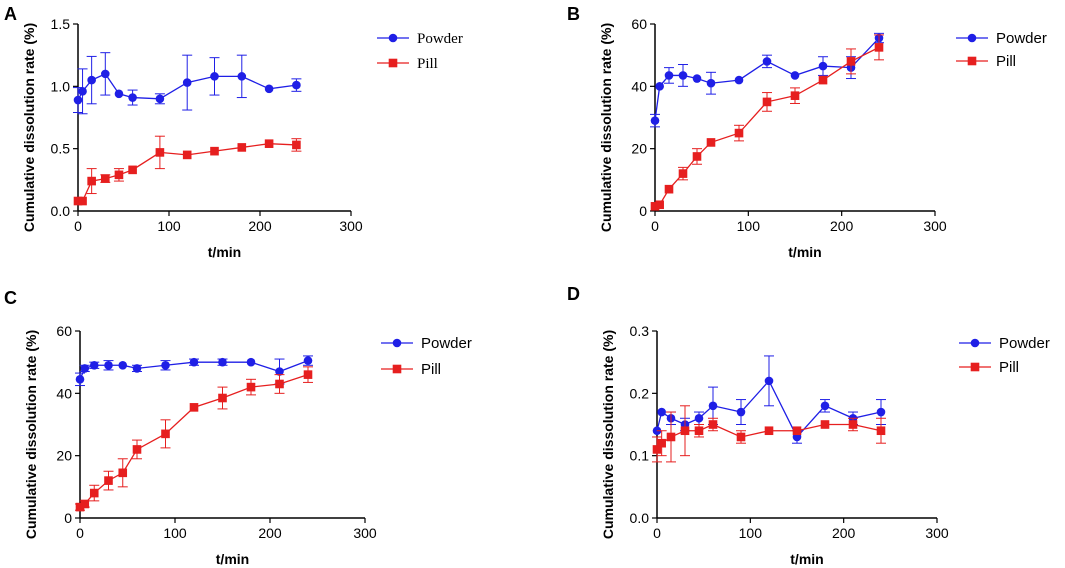 This screenshot has width=1065, height=568. Describe the element at coordinates (640, 456) in the screenshot. I see `y-tick-label: 0.1` at that location.